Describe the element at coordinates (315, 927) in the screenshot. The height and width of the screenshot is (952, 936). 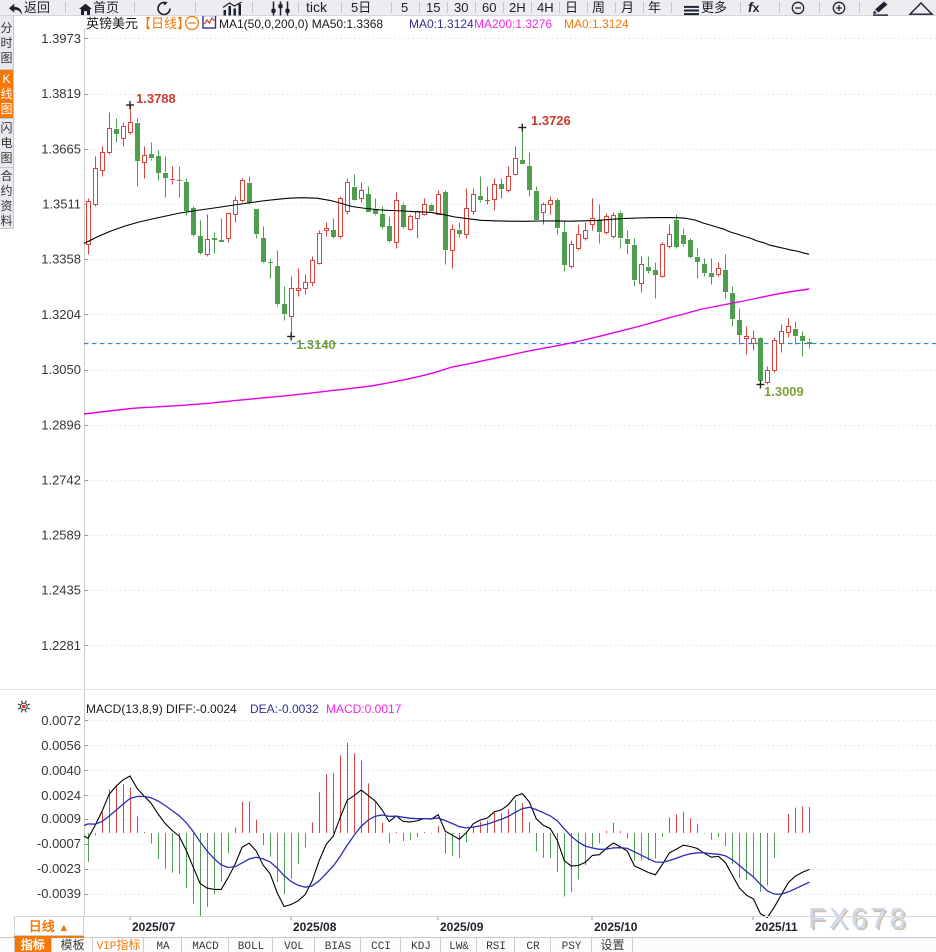
I see `svg-text: 2025/08` at that location.